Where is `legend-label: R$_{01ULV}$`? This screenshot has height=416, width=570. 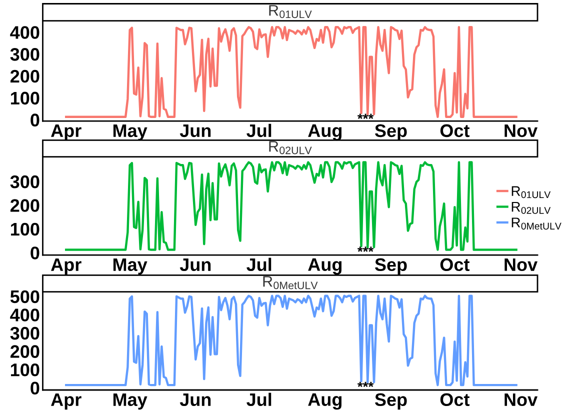 legend-label: R$_{01ULV}$ is located at coordinates (531, 192).